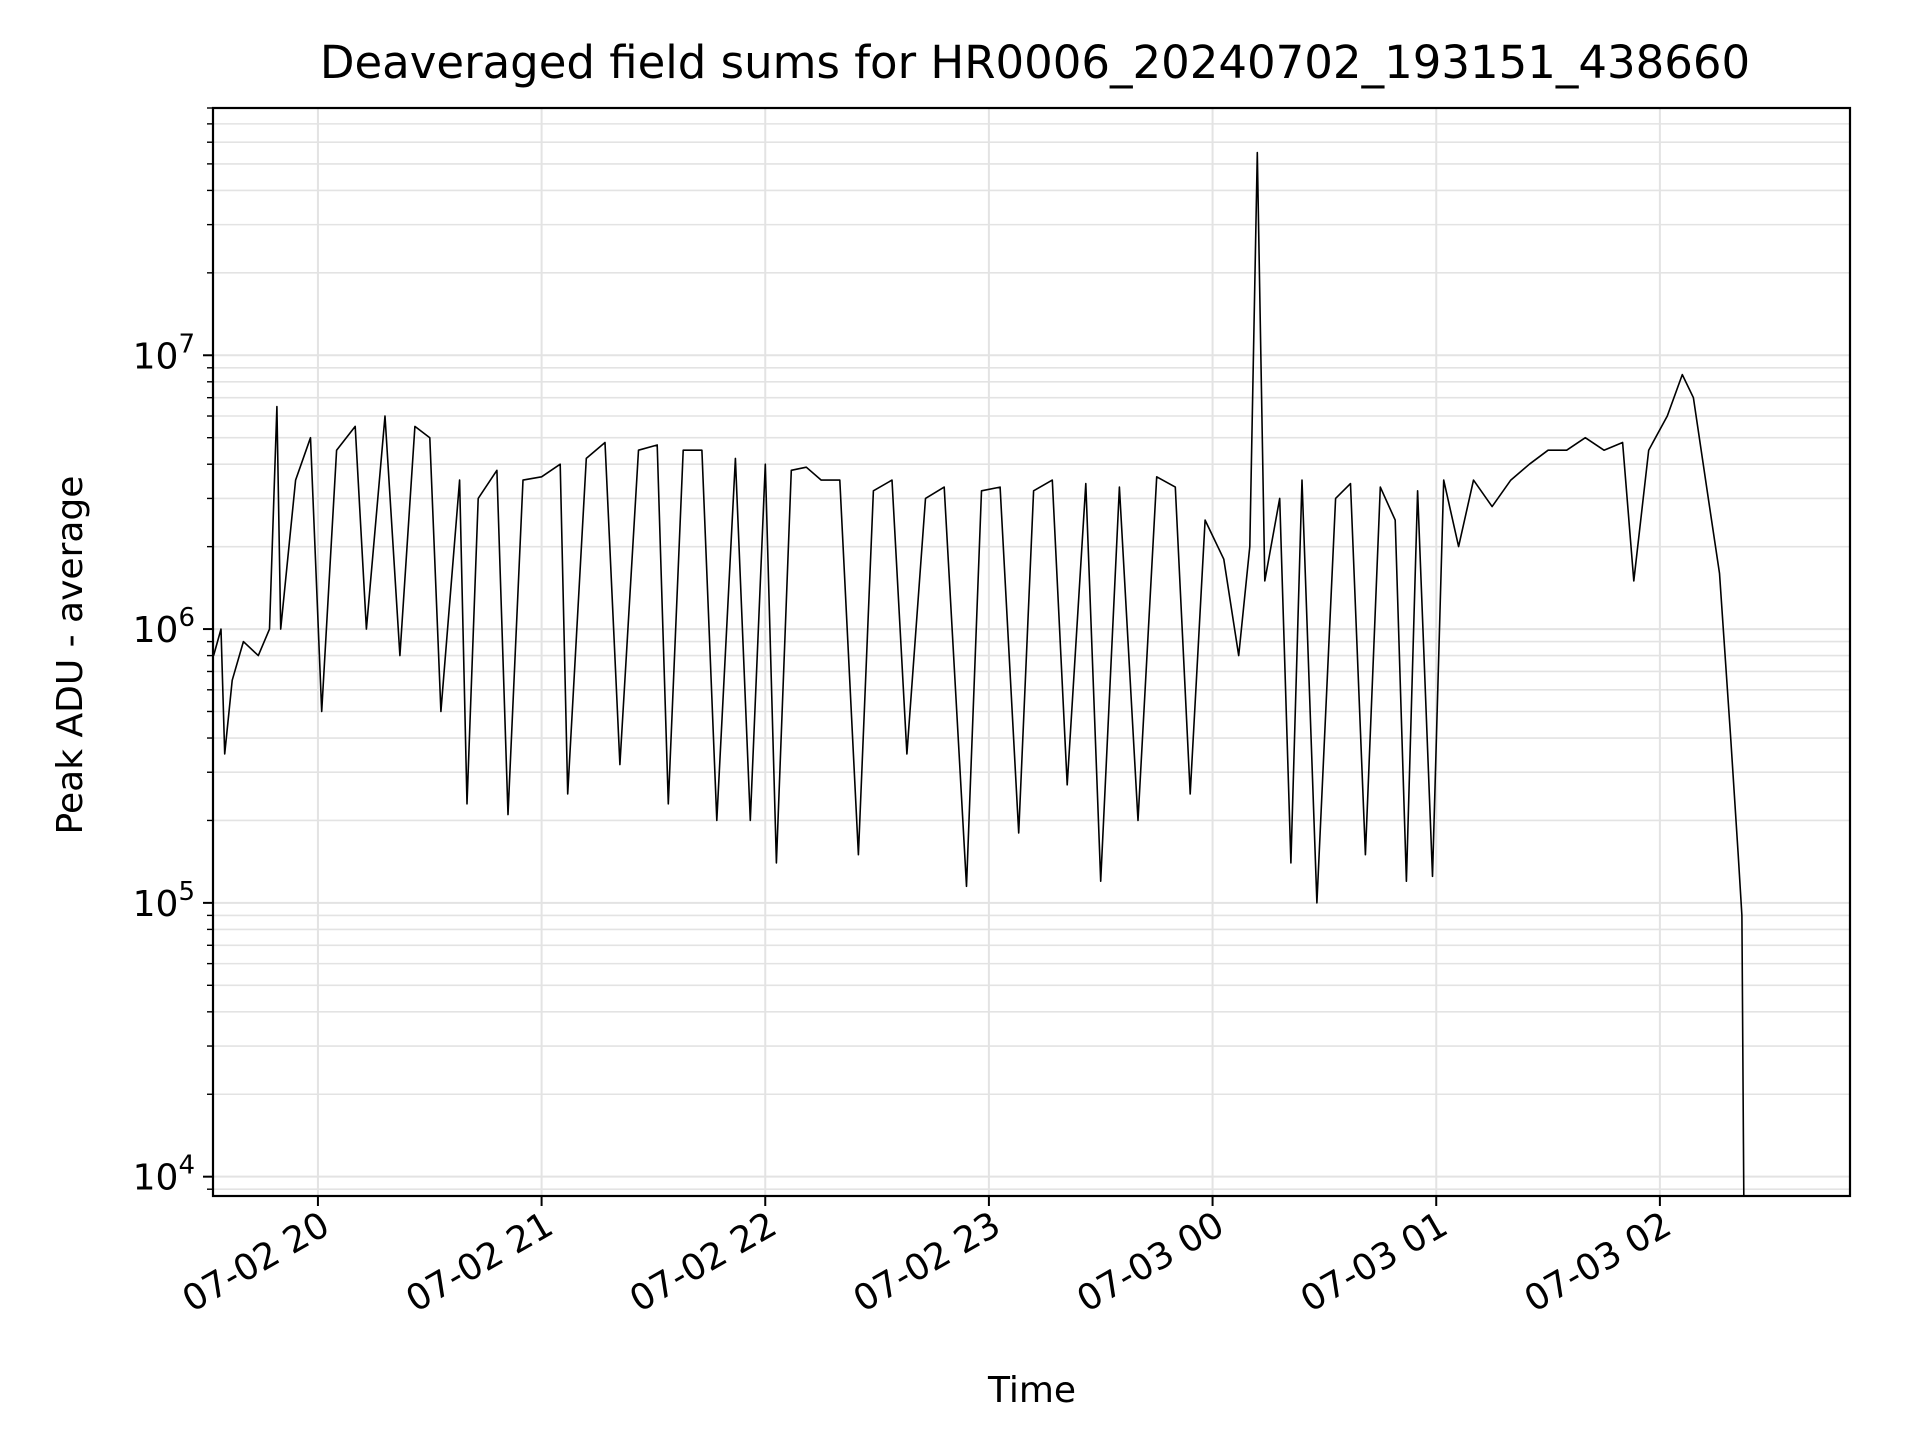 This screenshot has height=1440, width=1920. What do you see at coordinates (927, 1262) in the screenshot?
I see `x-tick-label: 07-02 23` at bounding box center [927, 1262].